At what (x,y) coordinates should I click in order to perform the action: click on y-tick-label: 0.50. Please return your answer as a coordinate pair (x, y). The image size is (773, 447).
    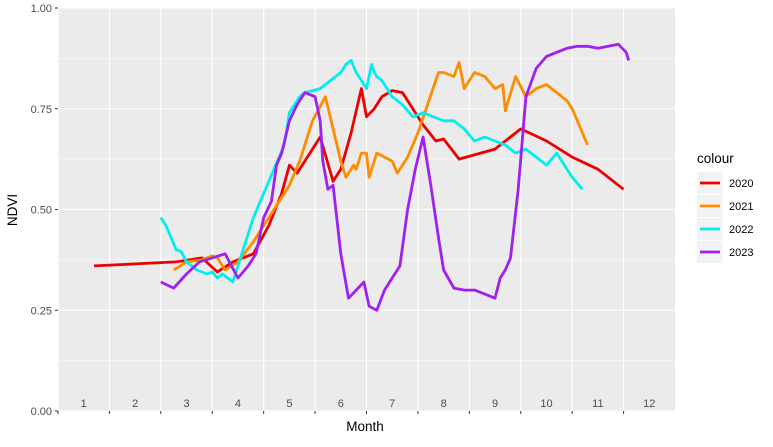
    Looking at the image, I should click on (41, 211).